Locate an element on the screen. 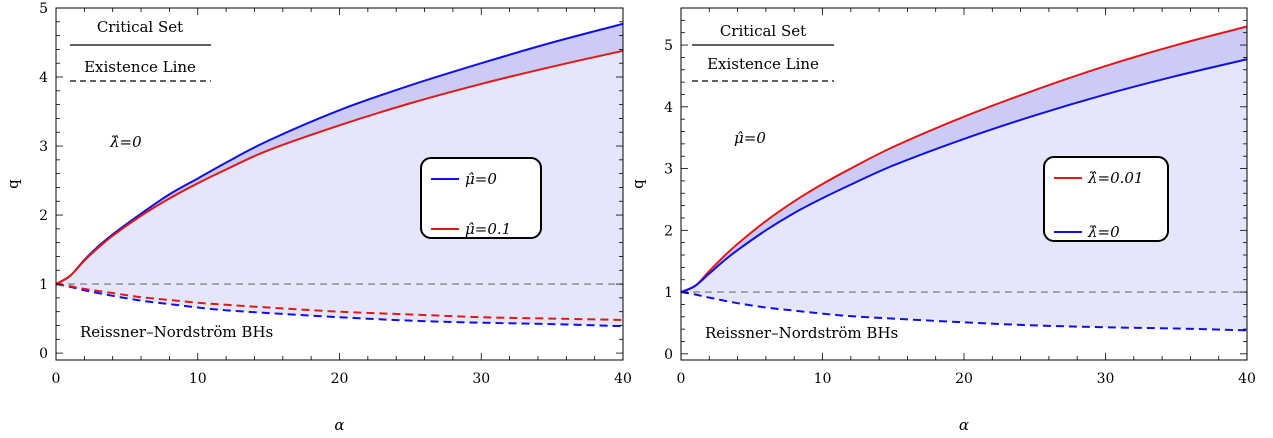 The height and width of the screenshot is (438, 1273). parameter-label: μ̂=0 is located at coordinates (750, 138).